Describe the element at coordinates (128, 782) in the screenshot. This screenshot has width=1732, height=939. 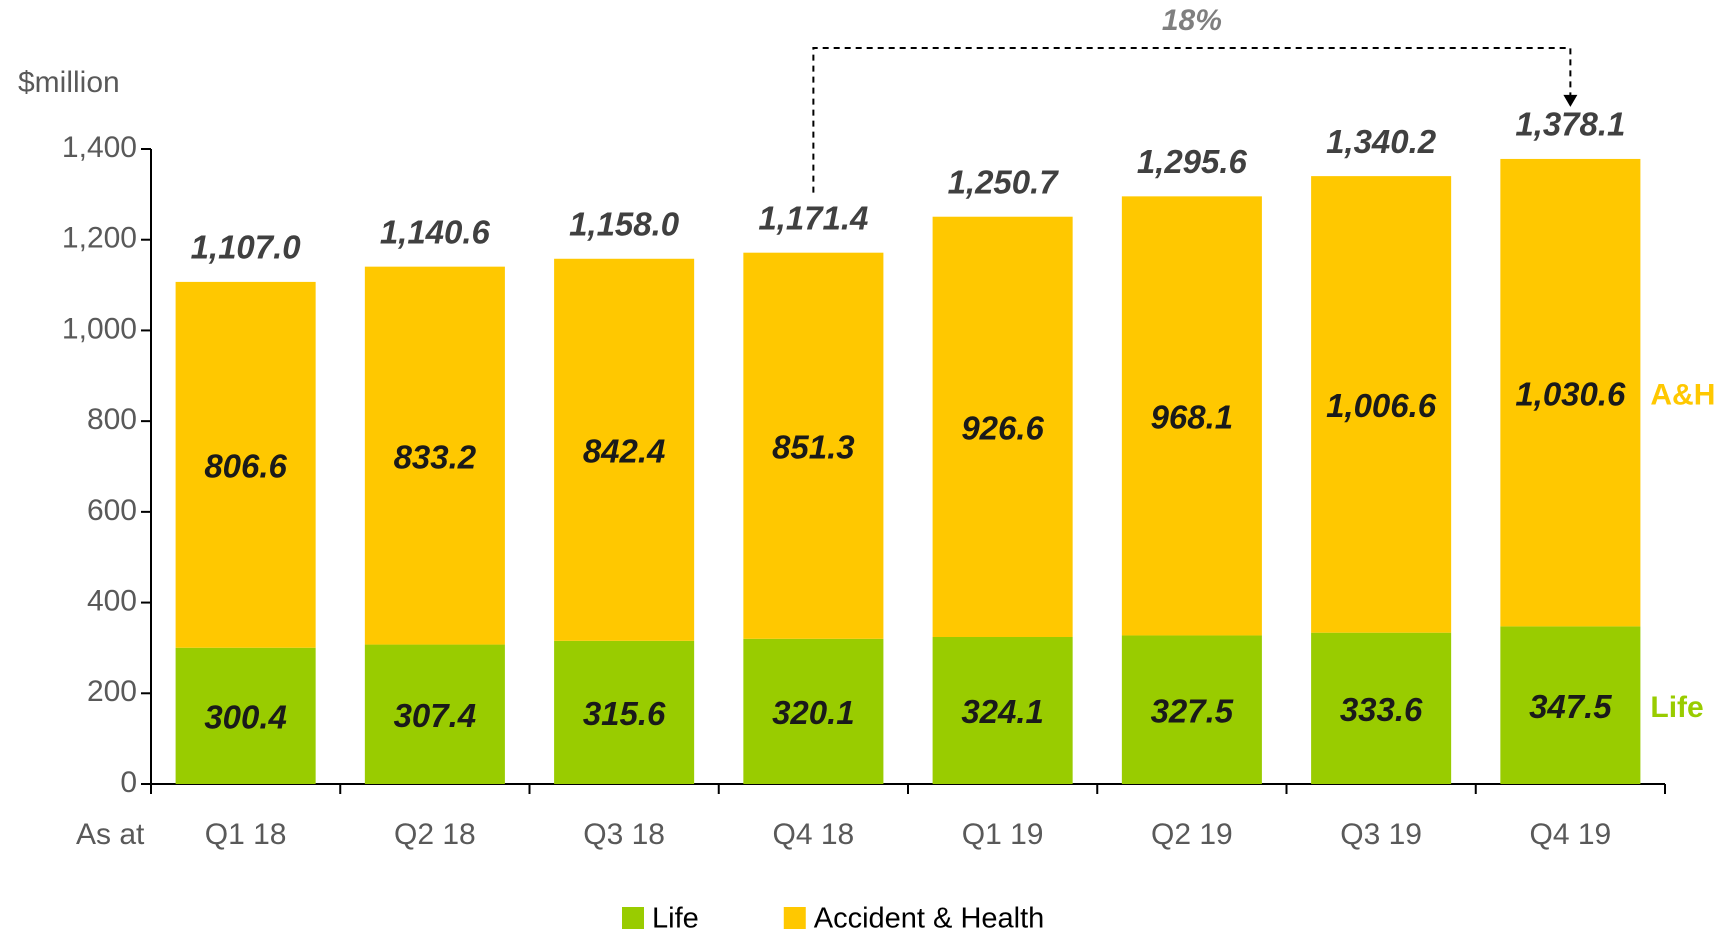
I see `y-tick-label: 0` at that location.